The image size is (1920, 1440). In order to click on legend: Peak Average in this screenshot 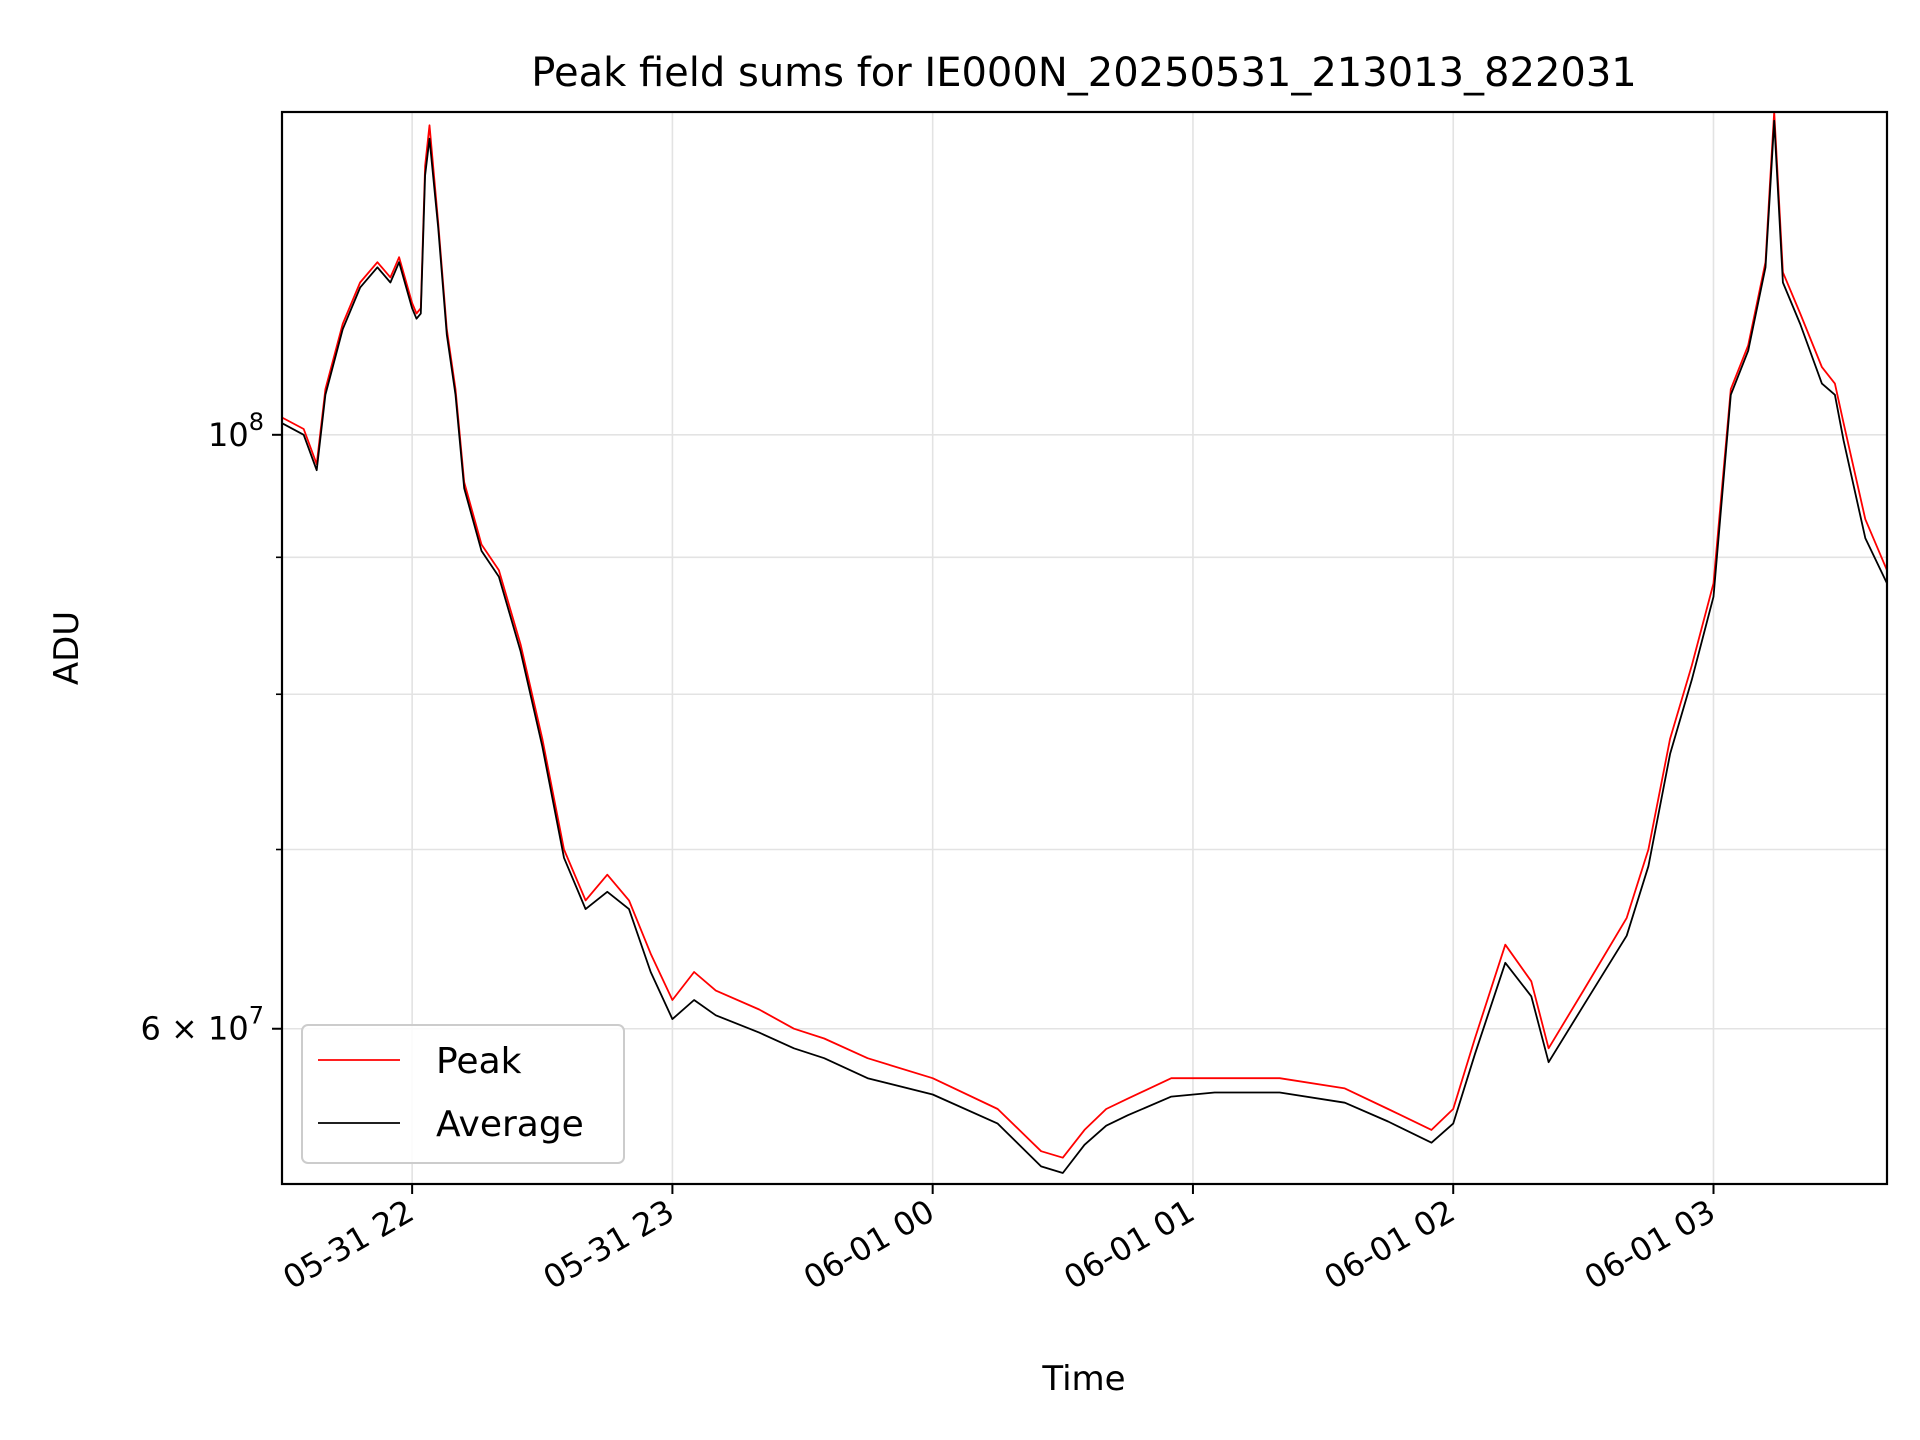, I will do `click(463, 1094)`.